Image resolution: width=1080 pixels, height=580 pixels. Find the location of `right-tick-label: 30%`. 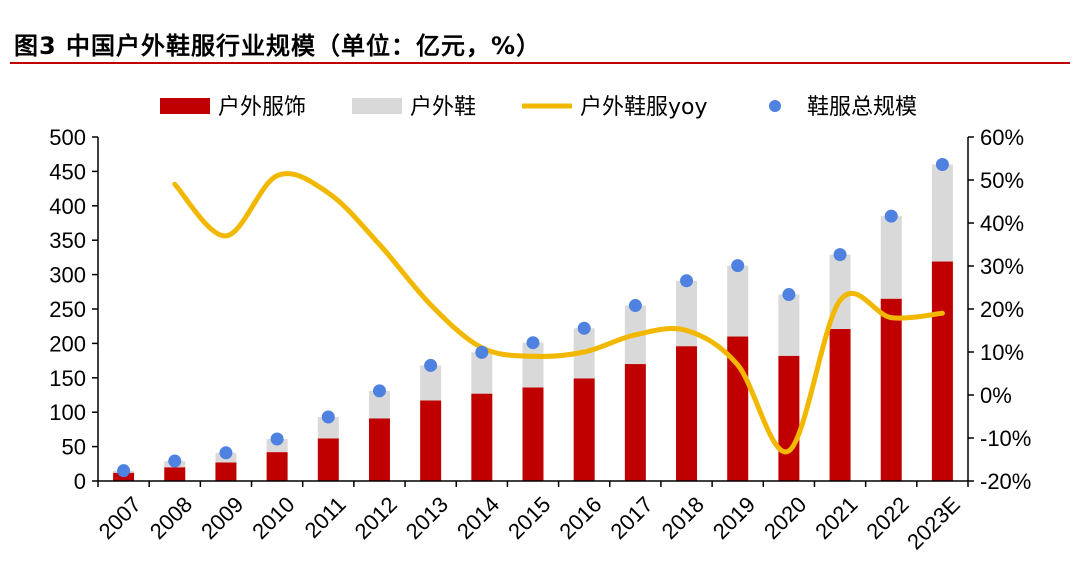

right-tick-label: 30% is located at coordinates (1002, 266).